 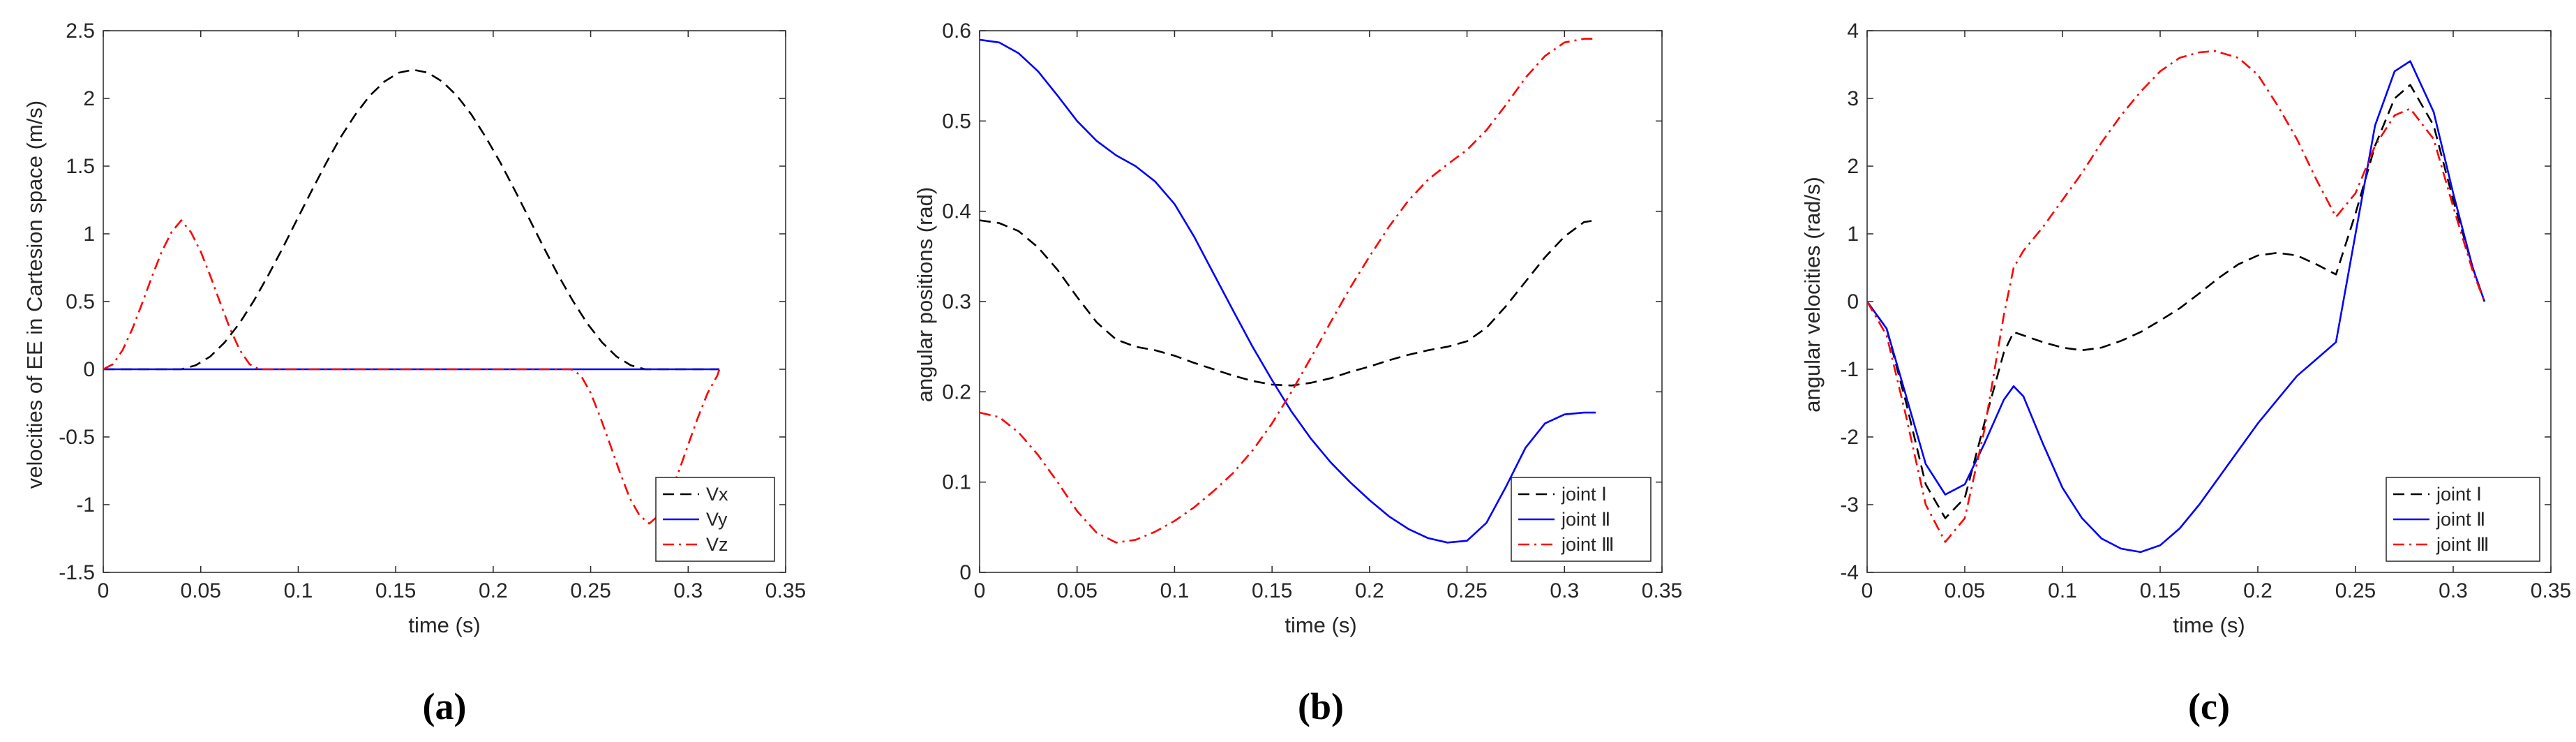 I want to click on ytick-label-a-8: 2.5, so click(x=80, y=31).